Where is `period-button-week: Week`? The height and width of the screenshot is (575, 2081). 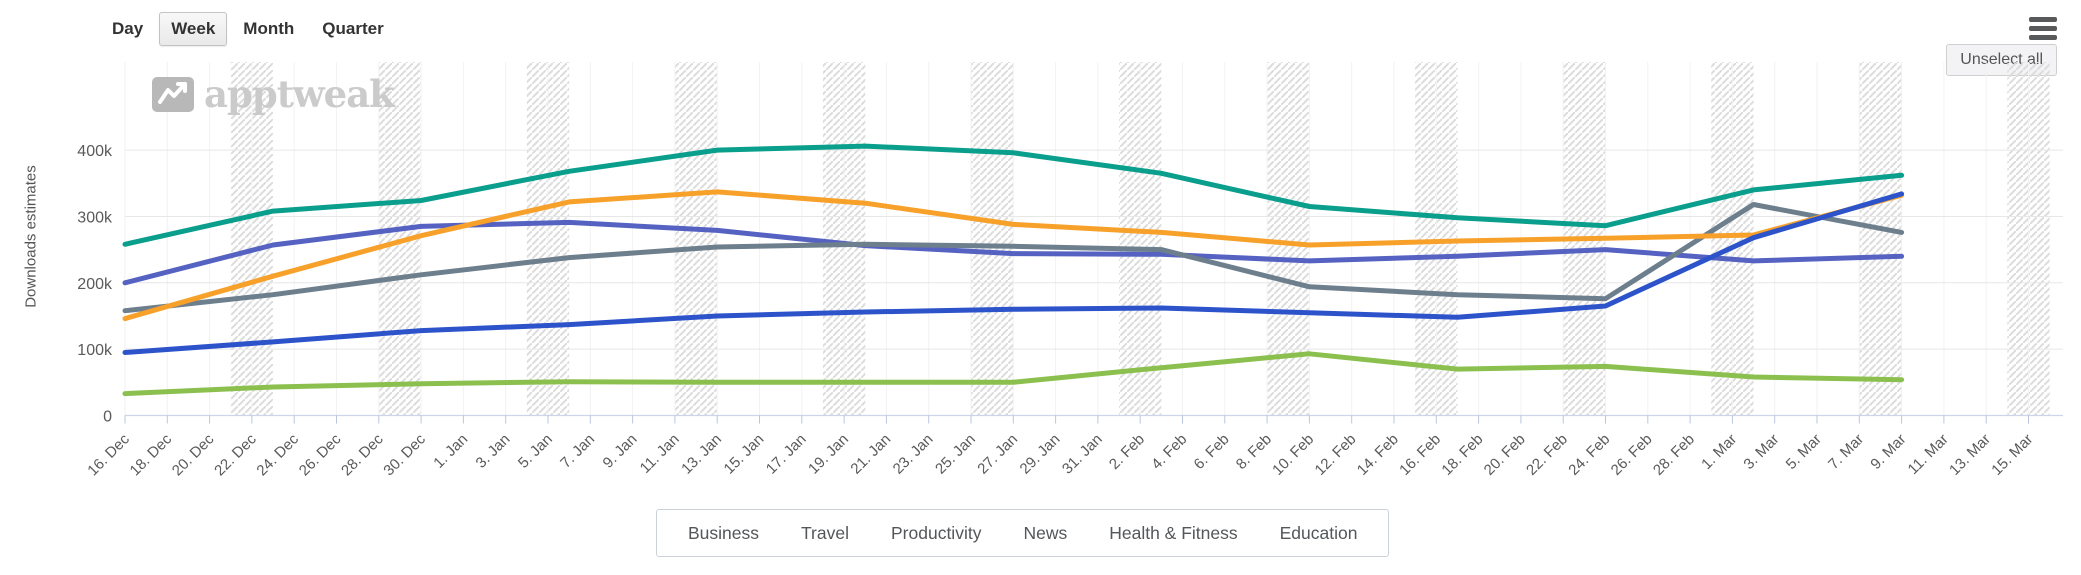 period-button-week: Week is located at coordinates (193, 29).